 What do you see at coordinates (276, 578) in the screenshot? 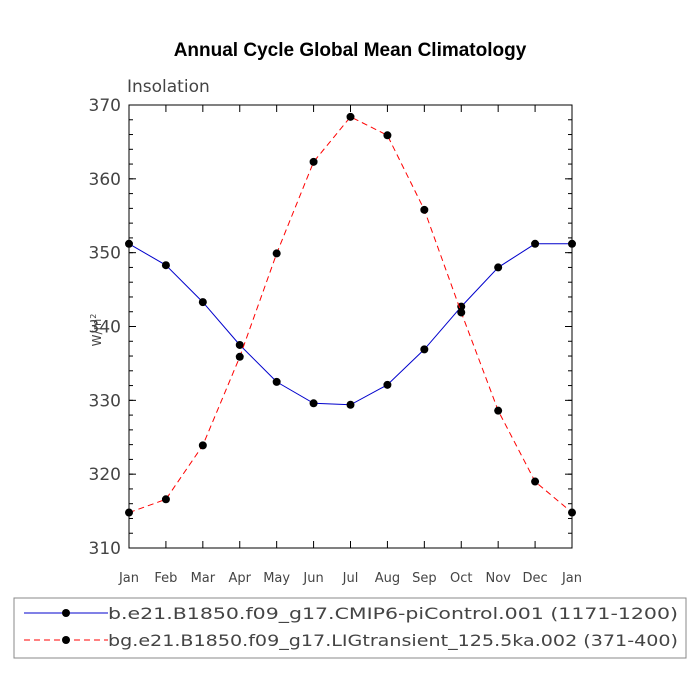
I see `x-tick-label: May` at bounding box center [276, 578].